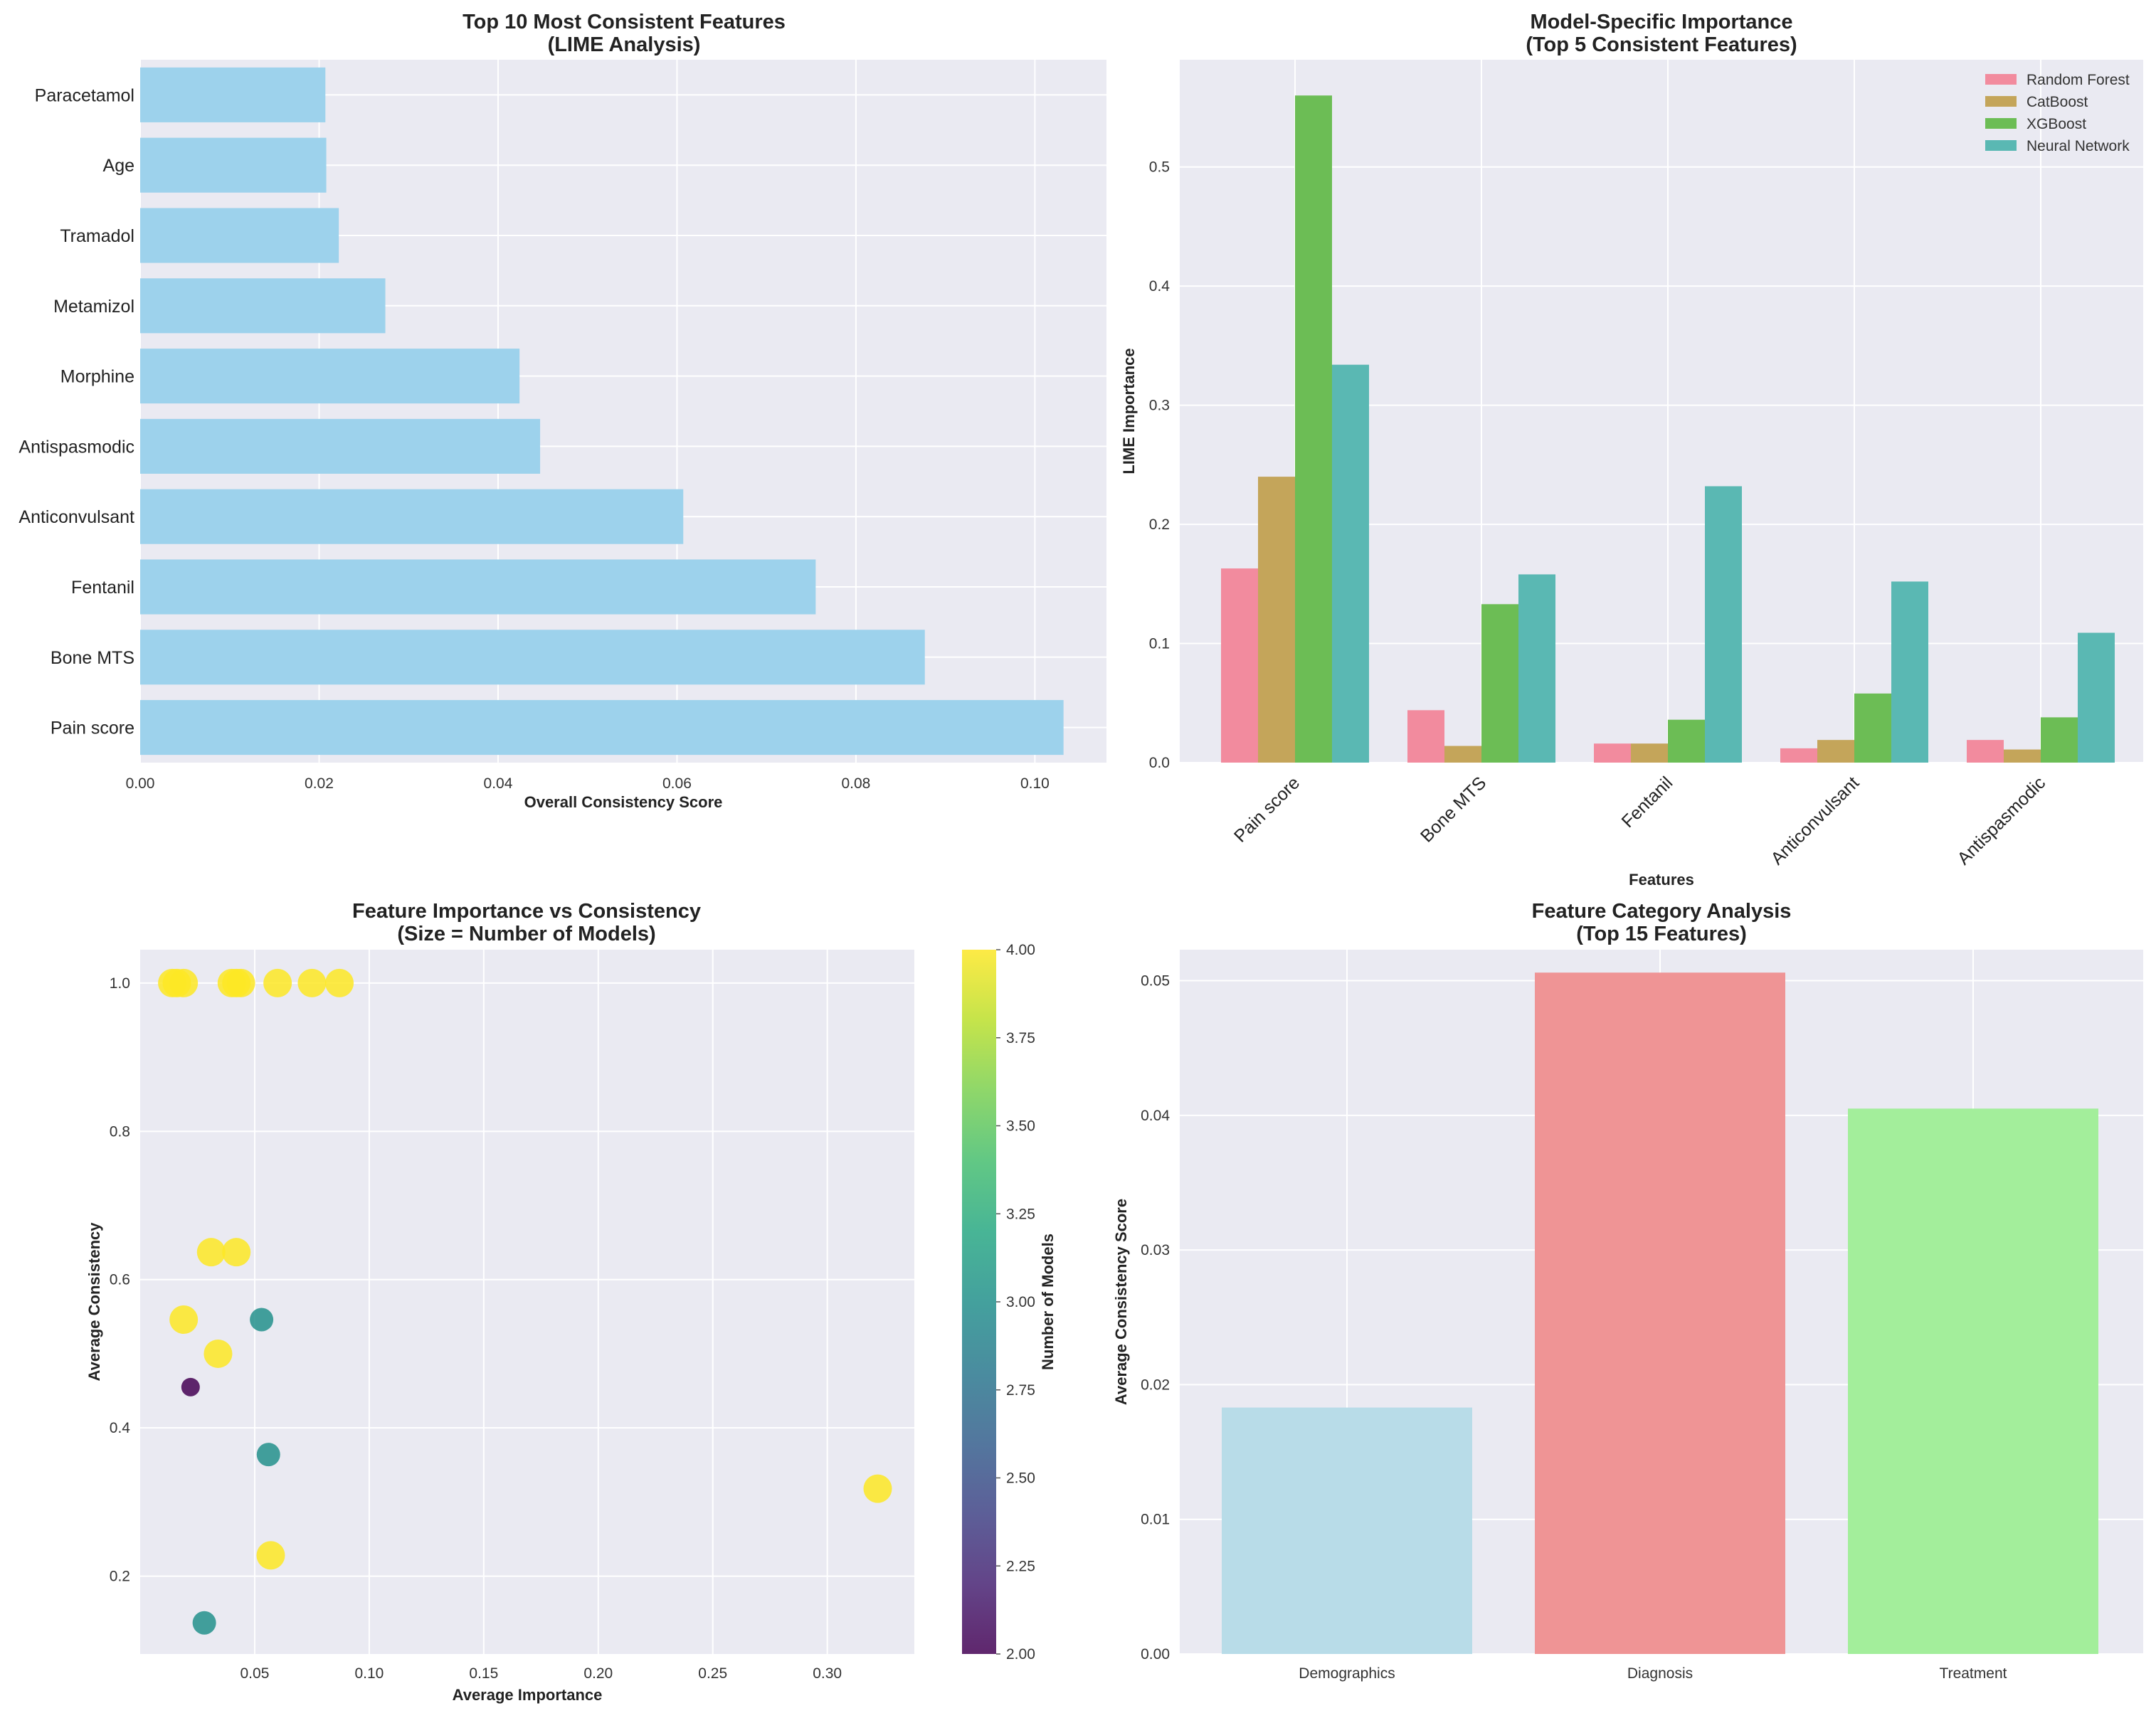 Image resolution: width=2156 pixels, height=1718 pixels. What do you see at coordinates (140, 783) in the screenshot?
I see `plot-1-xtick-label: 0.00` at bounding box center [140, 783].